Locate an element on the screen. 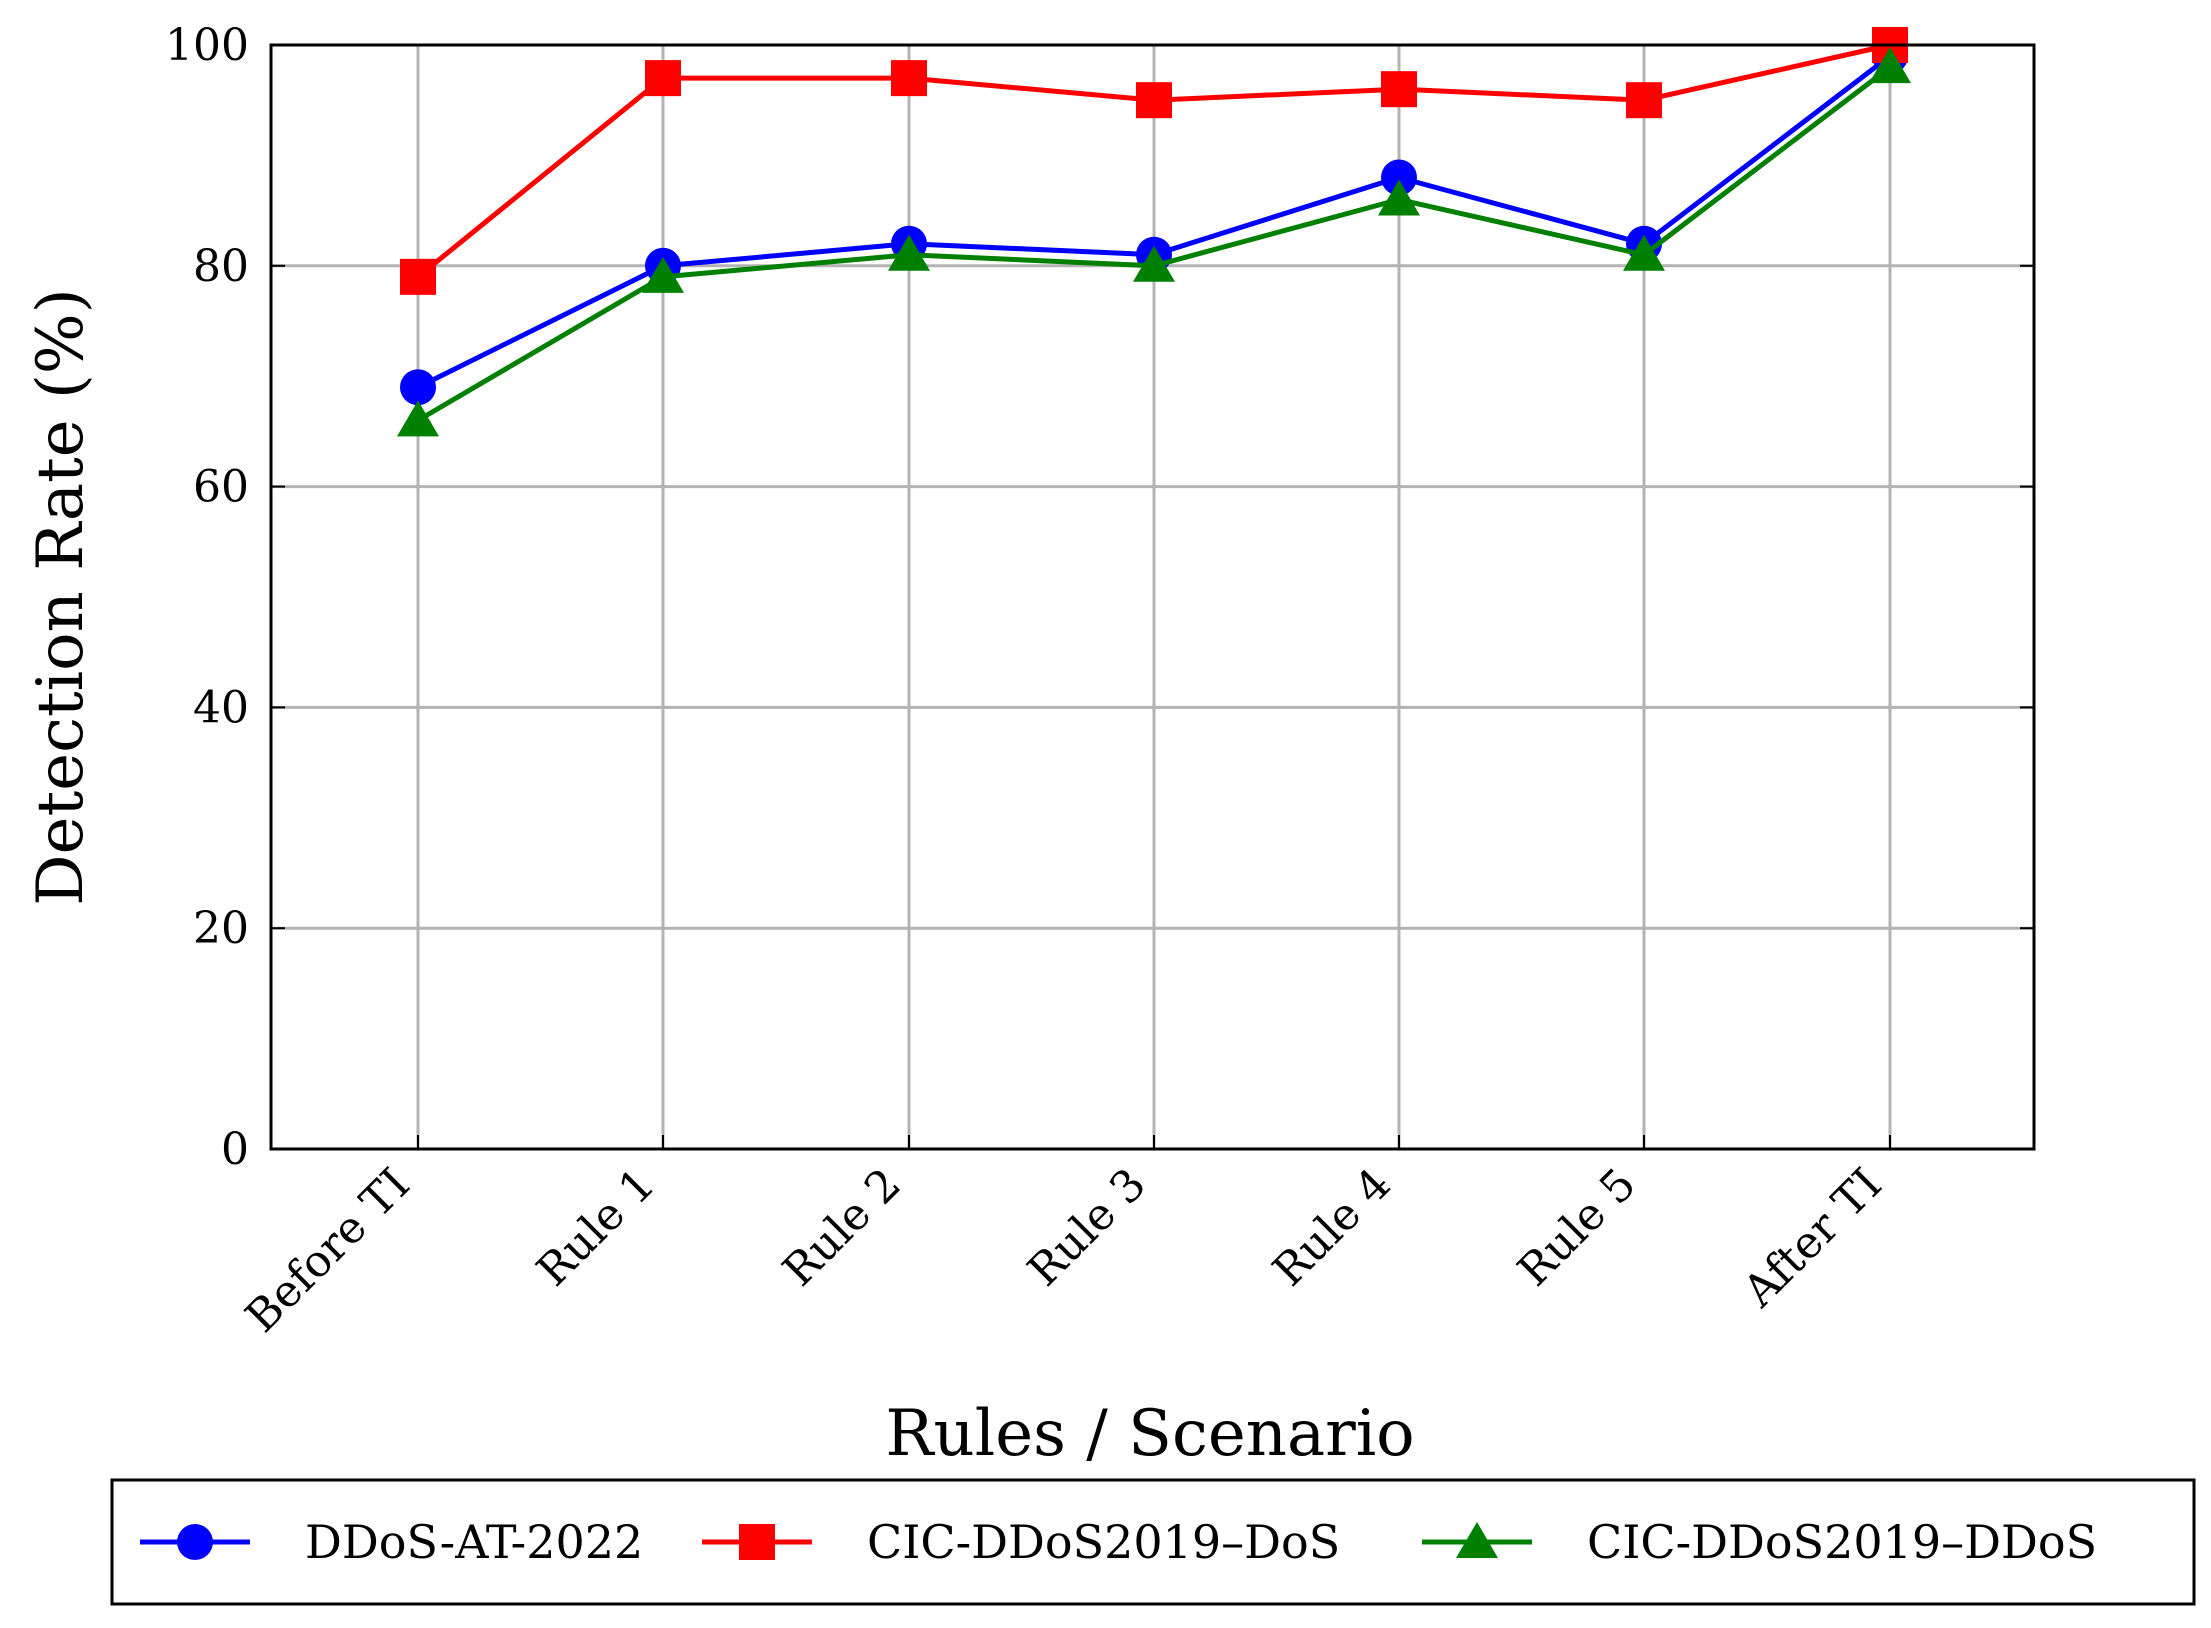  y-tick-label: 40 is located at coordinates (221, 707).